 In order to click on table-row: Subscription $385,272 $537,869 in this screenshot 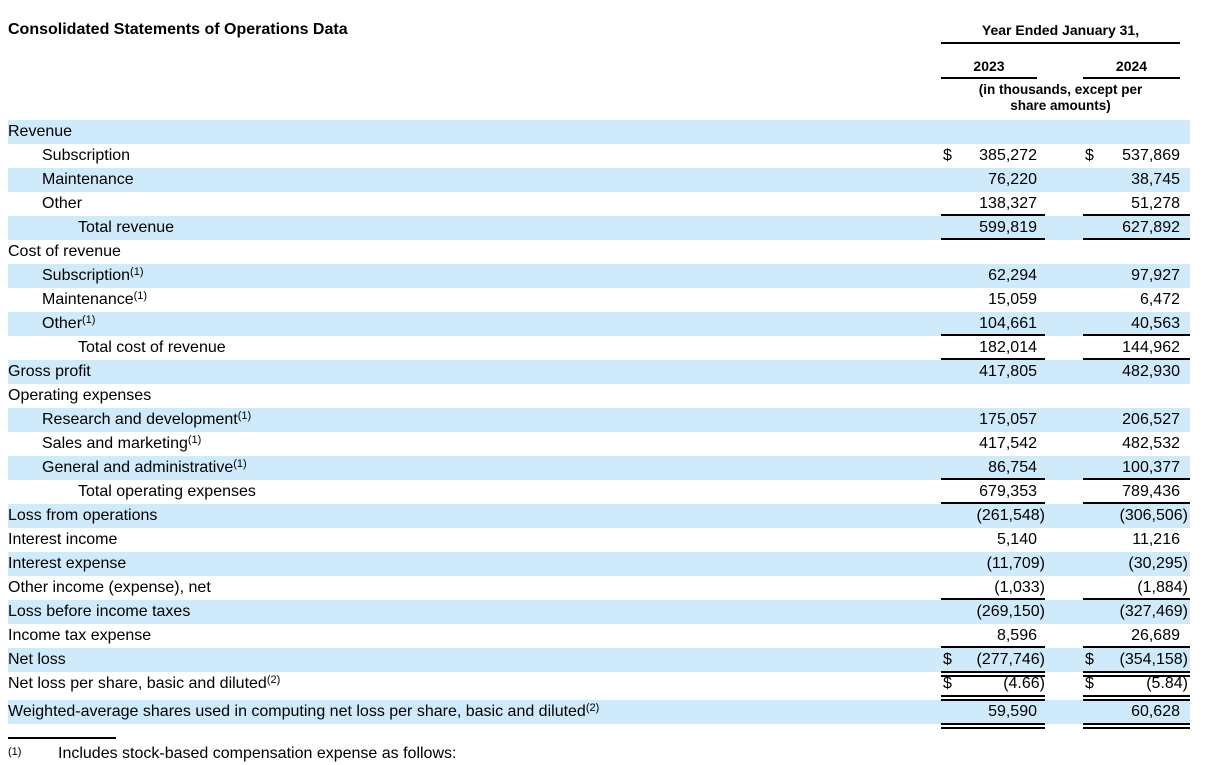, I will do `click(599, 156)`.